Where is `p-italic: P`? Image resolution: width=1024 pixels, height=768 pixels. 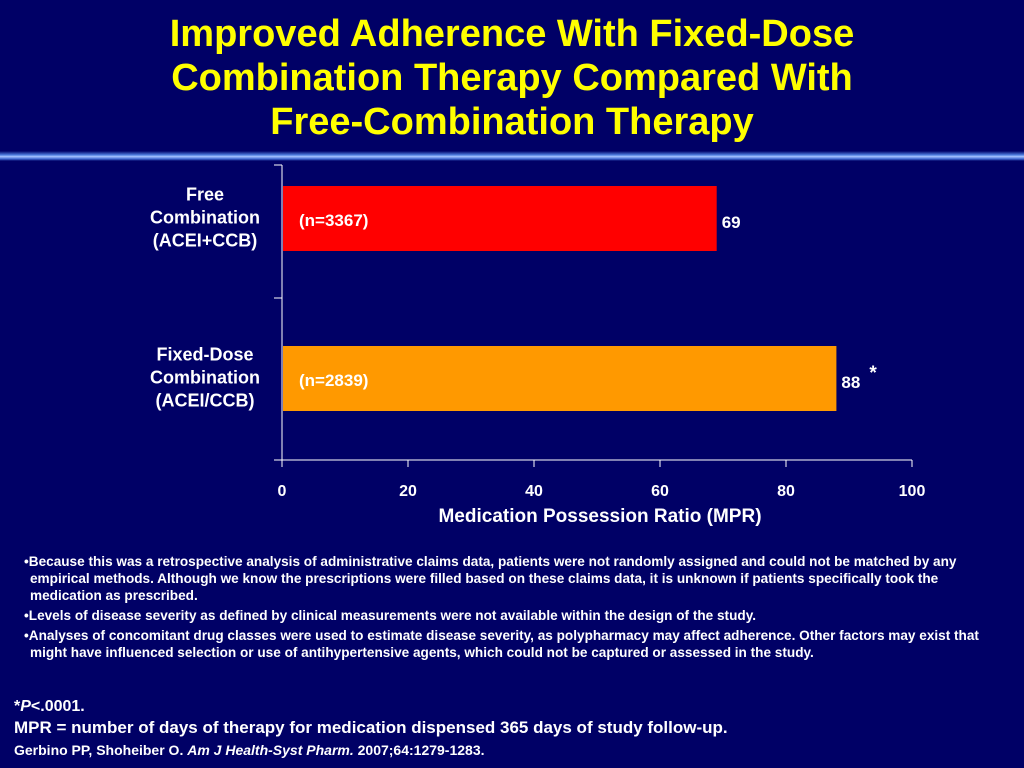 p-italic: P is located at coordinates (25, 706).